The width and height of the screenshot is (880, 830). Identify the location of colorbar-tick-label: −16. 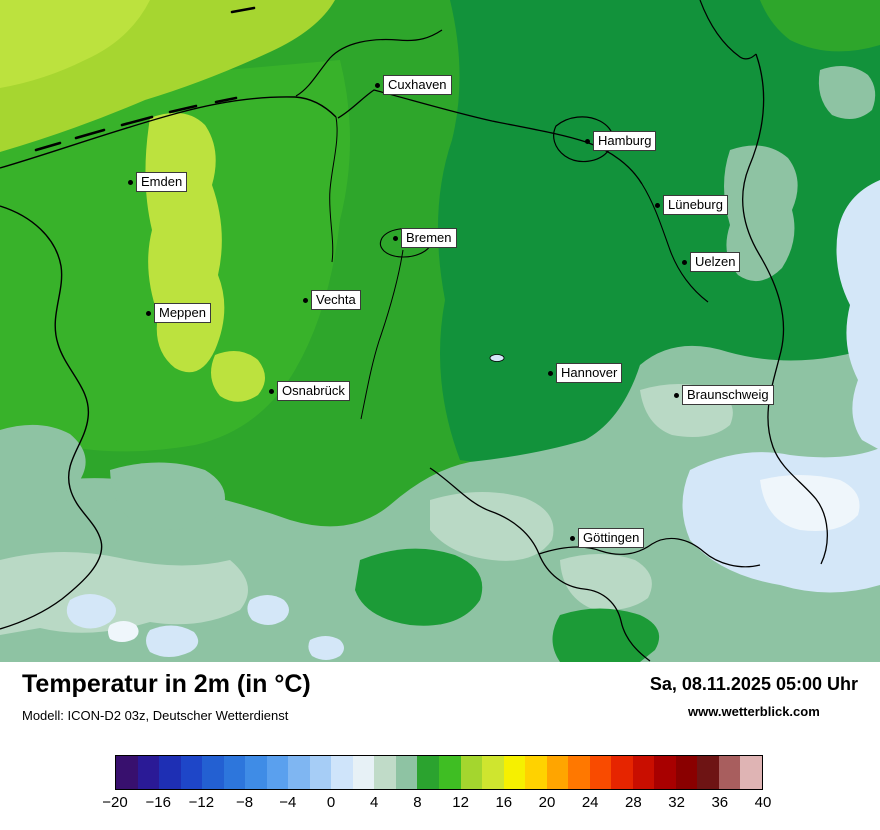
(158, 802).